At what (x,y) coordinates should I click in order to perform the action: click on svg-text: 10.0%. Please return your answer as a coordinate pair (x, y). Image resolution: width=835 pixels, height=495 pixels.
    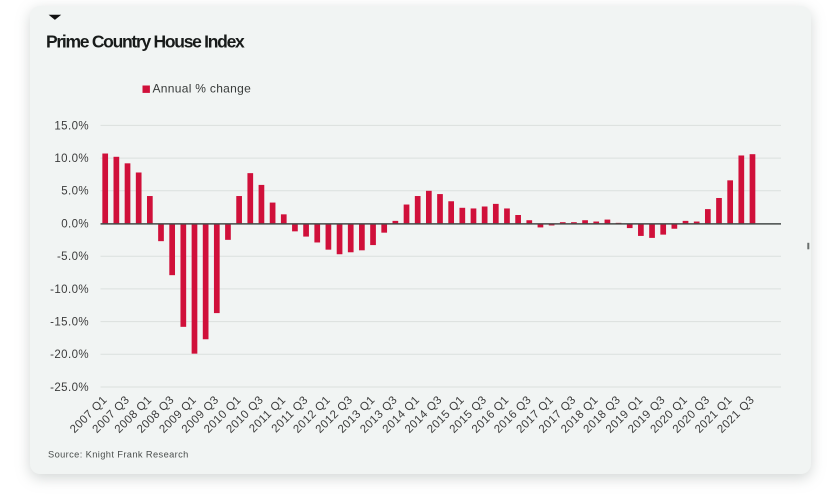
    Looking at the image, I should click on (71, 159).